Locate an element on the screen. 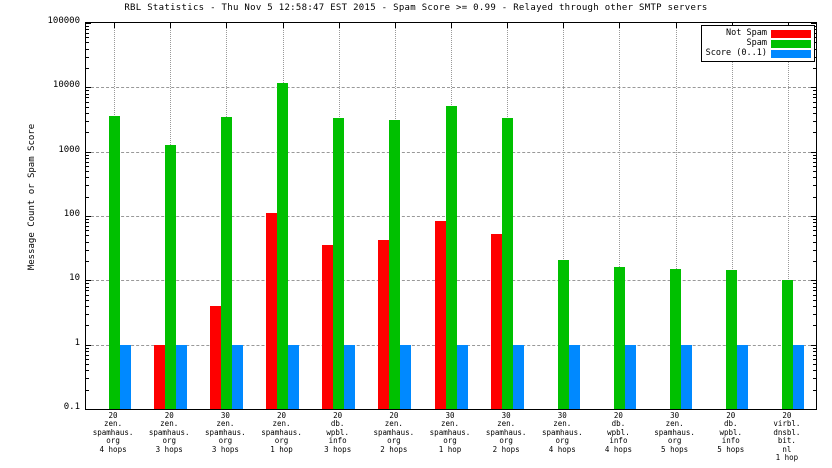 The width and height of the screenshot is (832, 468). x-tick-label: 20 zen. spamhaus. org 4 hops is located at coordinates (113, 432).